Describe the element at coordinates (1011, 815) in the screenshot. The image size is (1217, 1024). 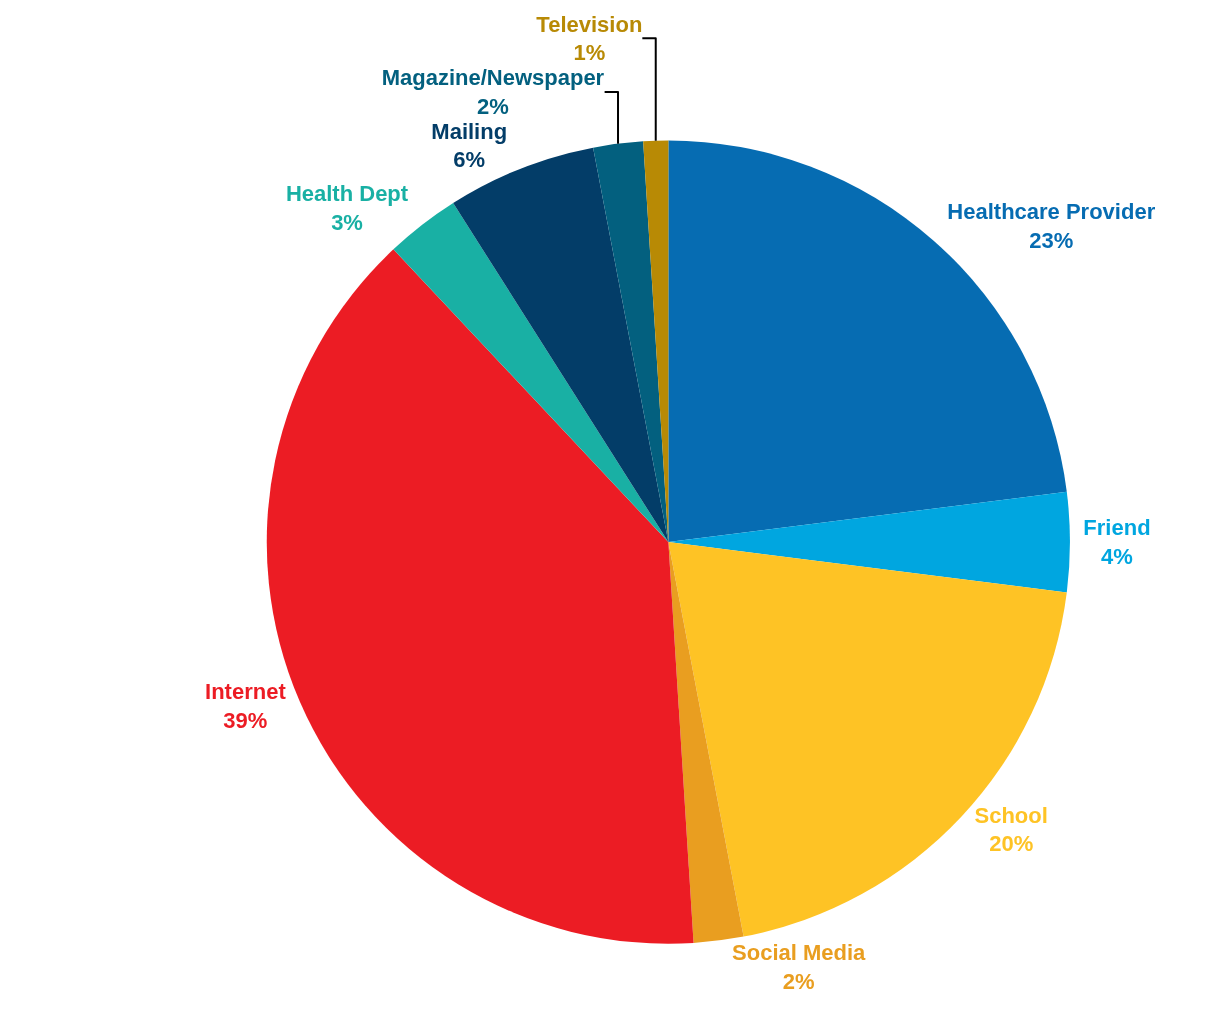
I see `slice-label: School` at that location.